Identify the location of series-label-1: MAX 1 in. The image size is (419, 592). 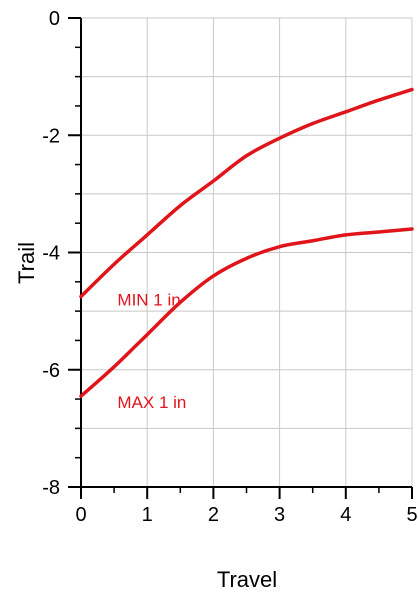
(151, 402).